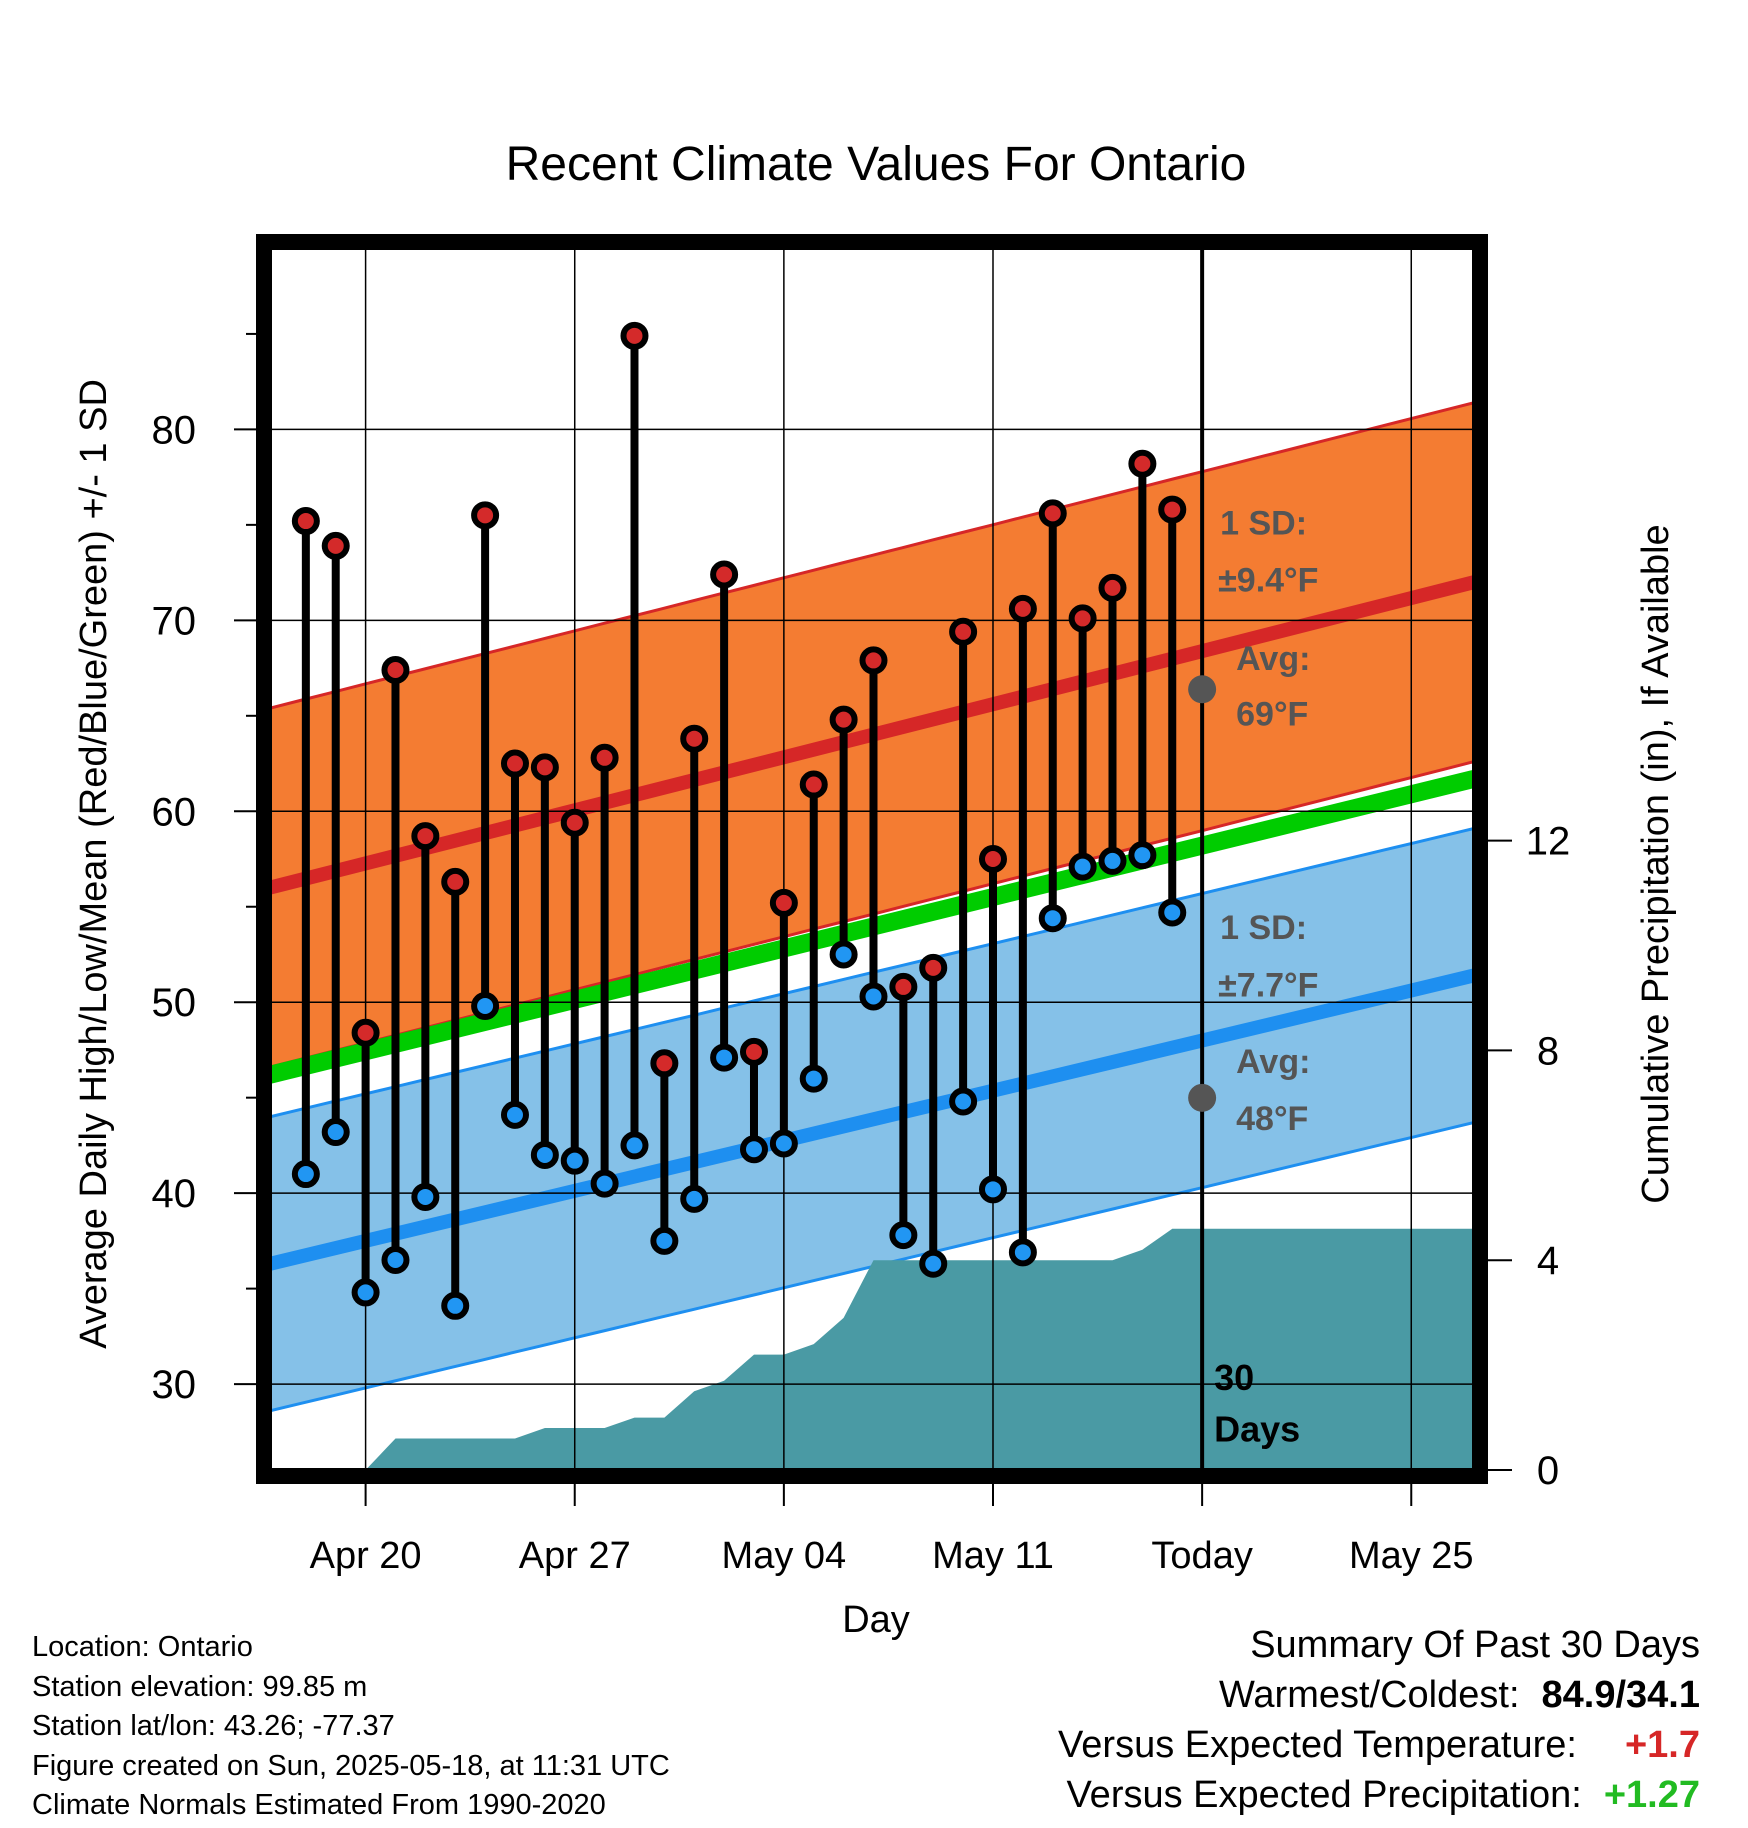 Image resolution: width=1748 pixels, height=1828 pixels. I want to click on warm-cold-row: Warmest/Coldest: 84.9/34.1, so click(1379, 1695).